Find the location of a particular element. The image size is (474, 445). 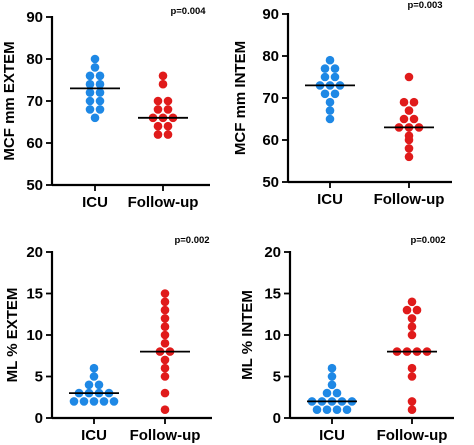

y-axis-title: MCF mm INTEM is located at coordinates (240, 98).